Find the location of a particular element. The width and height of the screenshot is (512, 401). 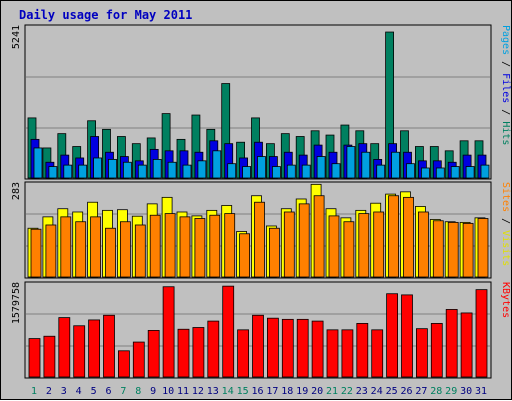

legend-segment: Hits is located at coordinates (505, 133).